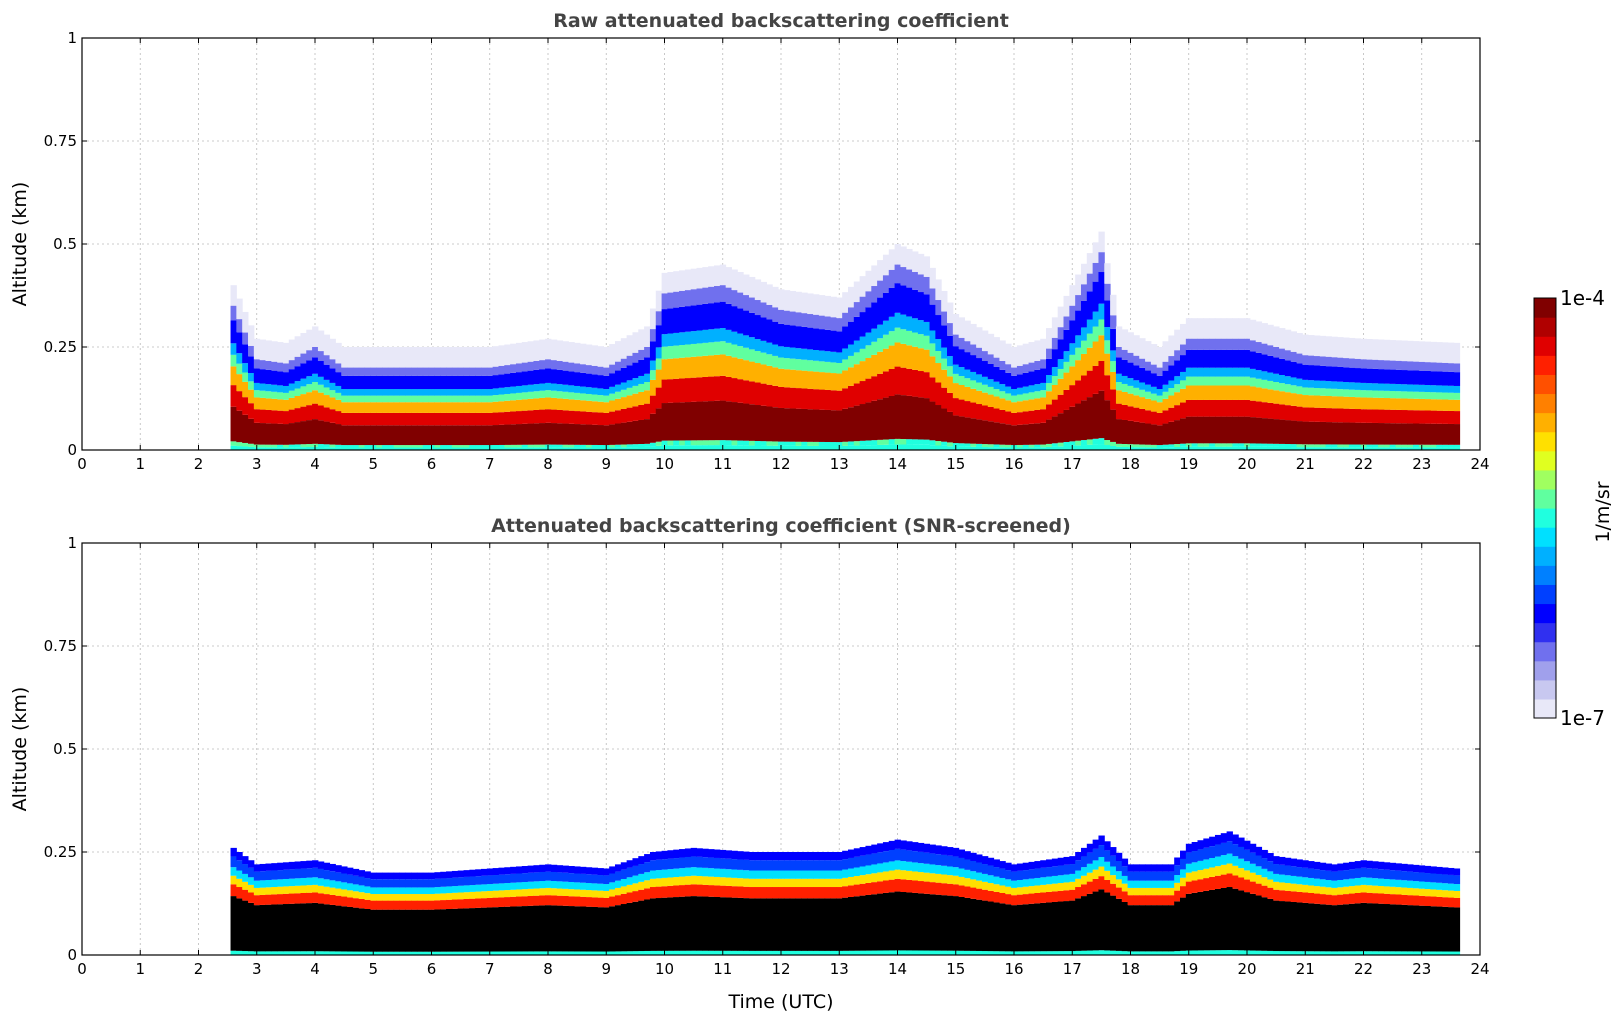  What do you see at coordinates (1479, 969) in the screenshot?
I see `x-tick-label: 24` at bounding box center [1479, 969].